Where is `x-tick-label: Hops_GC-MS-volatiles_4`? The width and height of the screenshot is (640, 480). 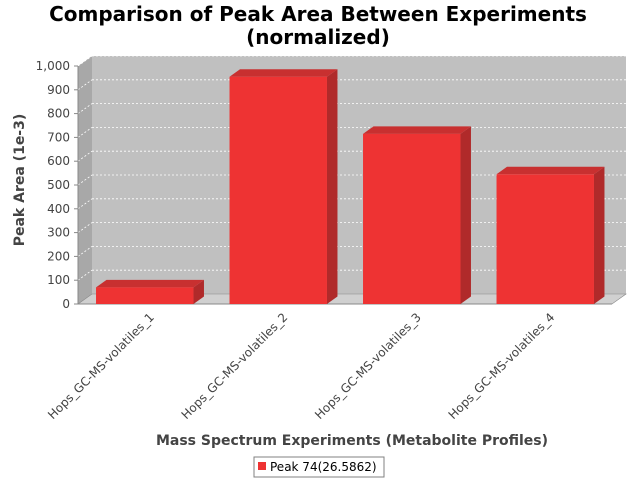 x-tick-label: Hops_GC-MS-volatiles_4 is located at coordinates (502, 366).